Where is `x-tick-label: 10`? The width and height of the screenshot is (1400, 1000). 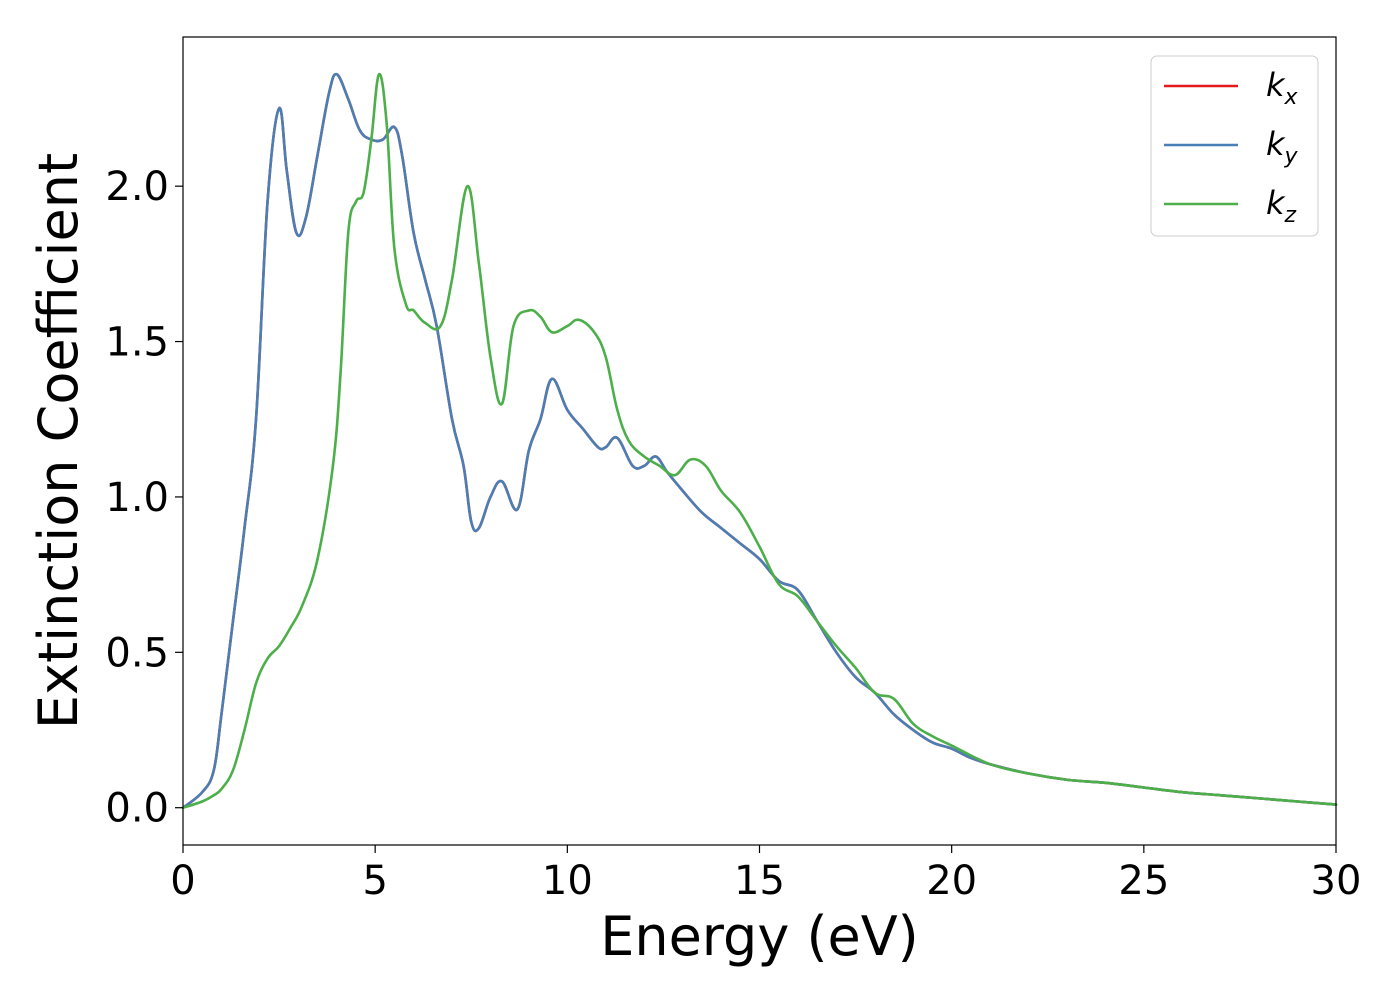
x-tick-label: 10 is located at coordinates (567, 881).